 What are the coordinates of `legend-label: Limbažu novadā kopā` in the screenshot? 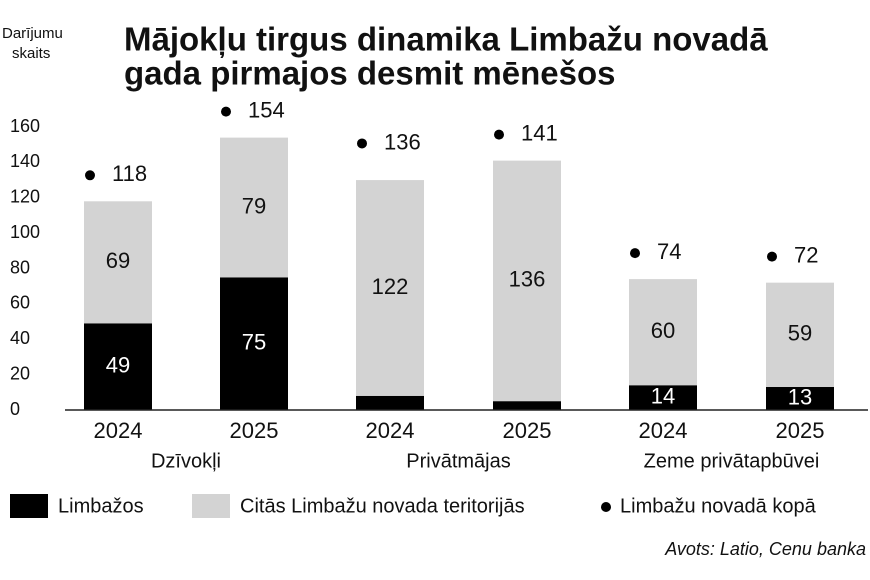 It's located at (718, 506).